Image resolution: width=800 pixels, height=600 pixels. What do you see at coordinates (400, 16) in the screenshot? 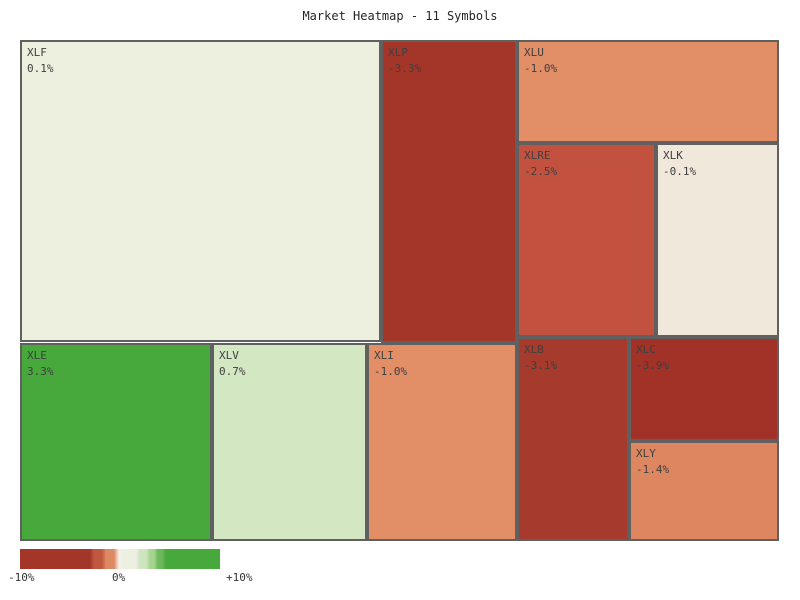
I see `page-title: Market Heatmap - 11 Symbols` at bounding box center [400, 16].